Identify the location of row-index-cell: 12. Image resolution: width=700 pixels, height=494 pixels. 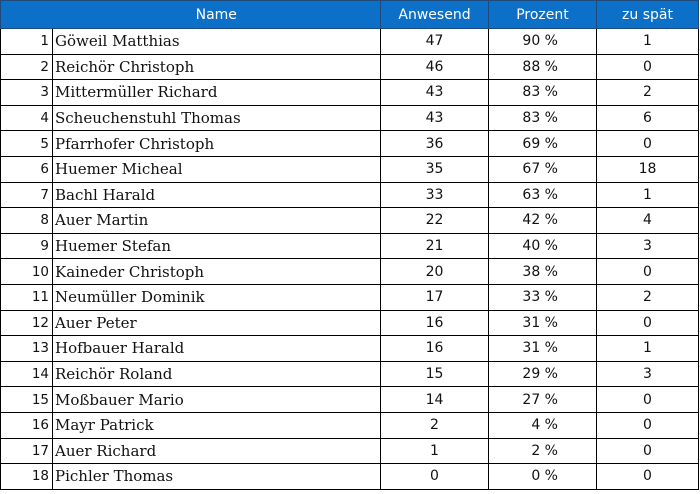
(26, 323).